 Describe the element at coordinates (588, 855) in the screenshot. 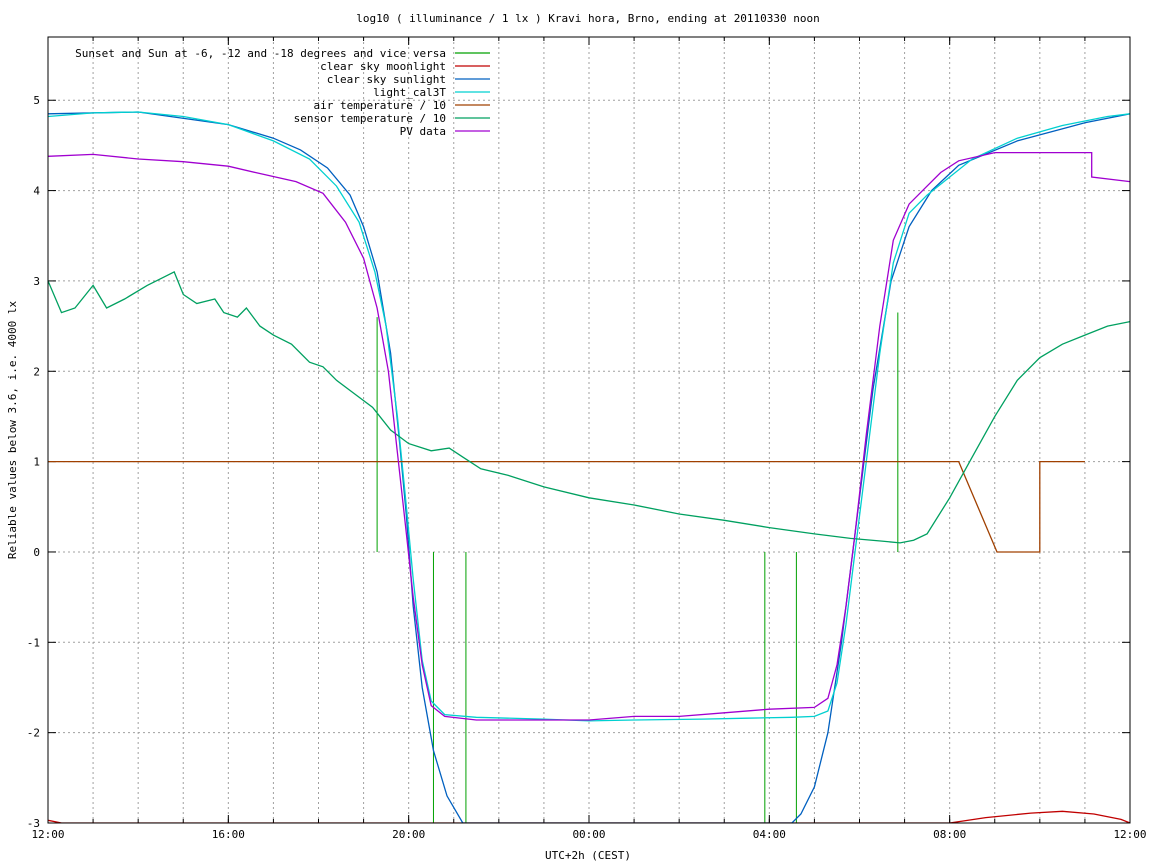

I see `x-axis-label: UTC+2h (CEST)` at that location.